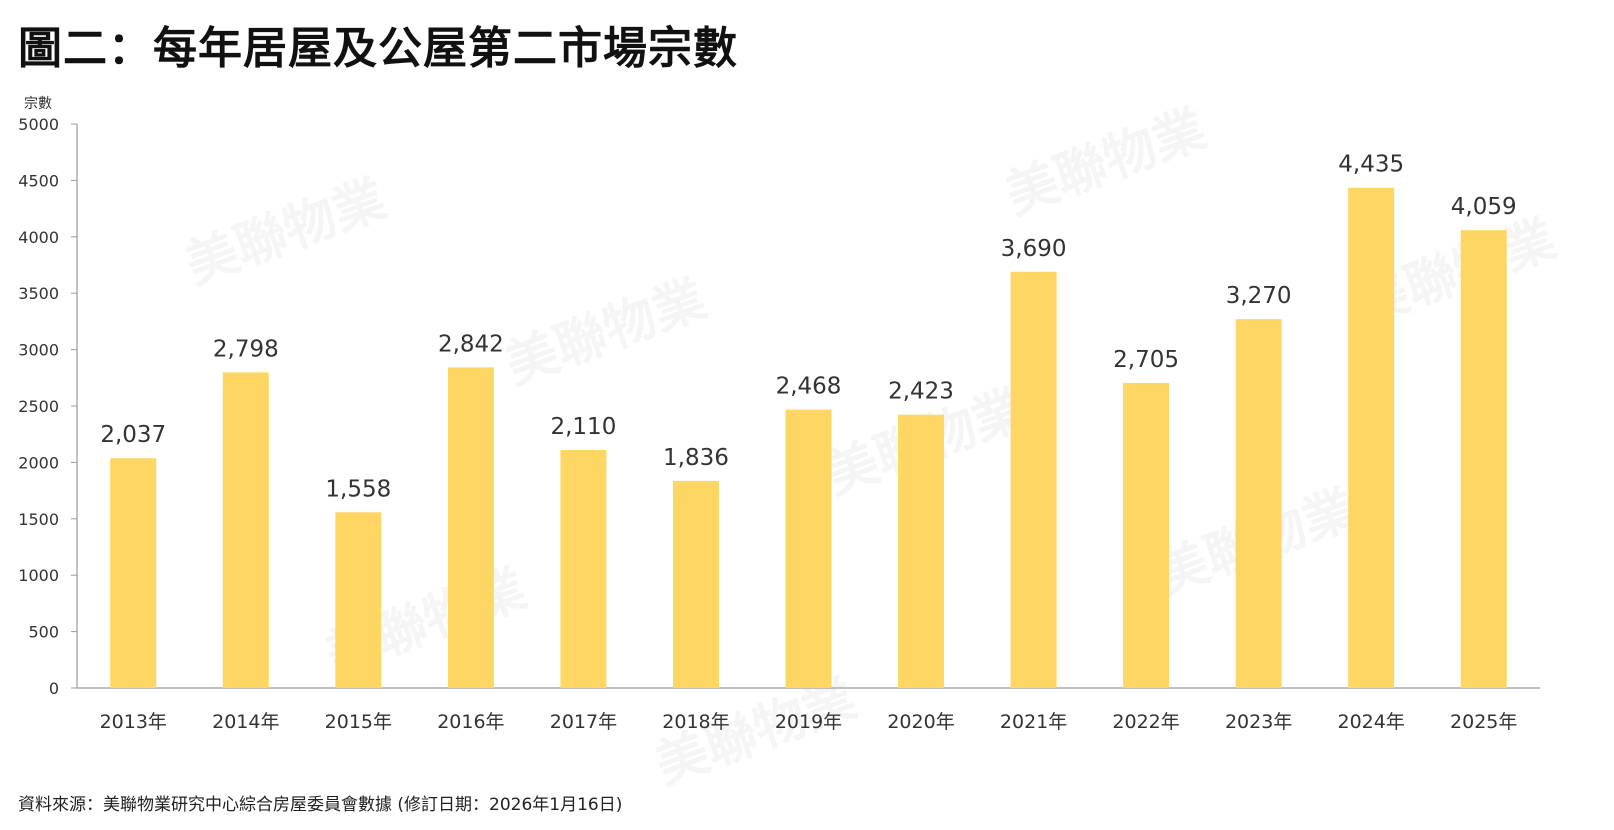 The width and height of the screenshot is (1614, 830). I want to click on bar-2017年, so click(583, 568).